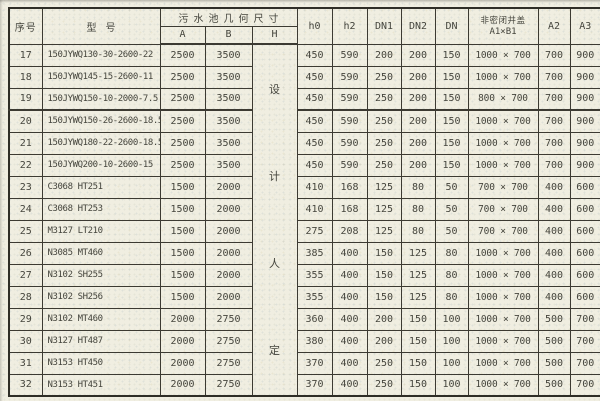 The height and width of the screenshot is (401, 600). Describe the element at coordinates (101, 77) in the screenshot. I see `cell-model: 150JYWQ145-15-2600-11` at that location.